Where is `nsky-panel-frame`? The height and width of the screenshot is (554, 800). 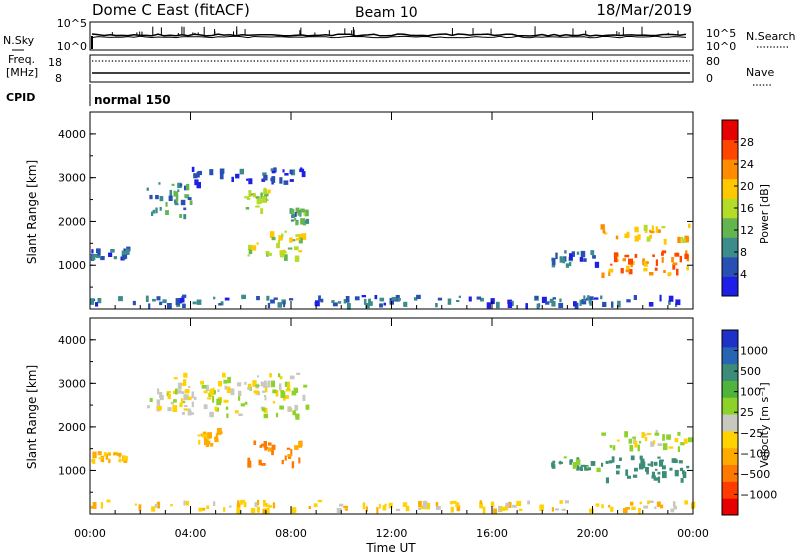
nsky-panel-frame is located at coordinates (391, 36).